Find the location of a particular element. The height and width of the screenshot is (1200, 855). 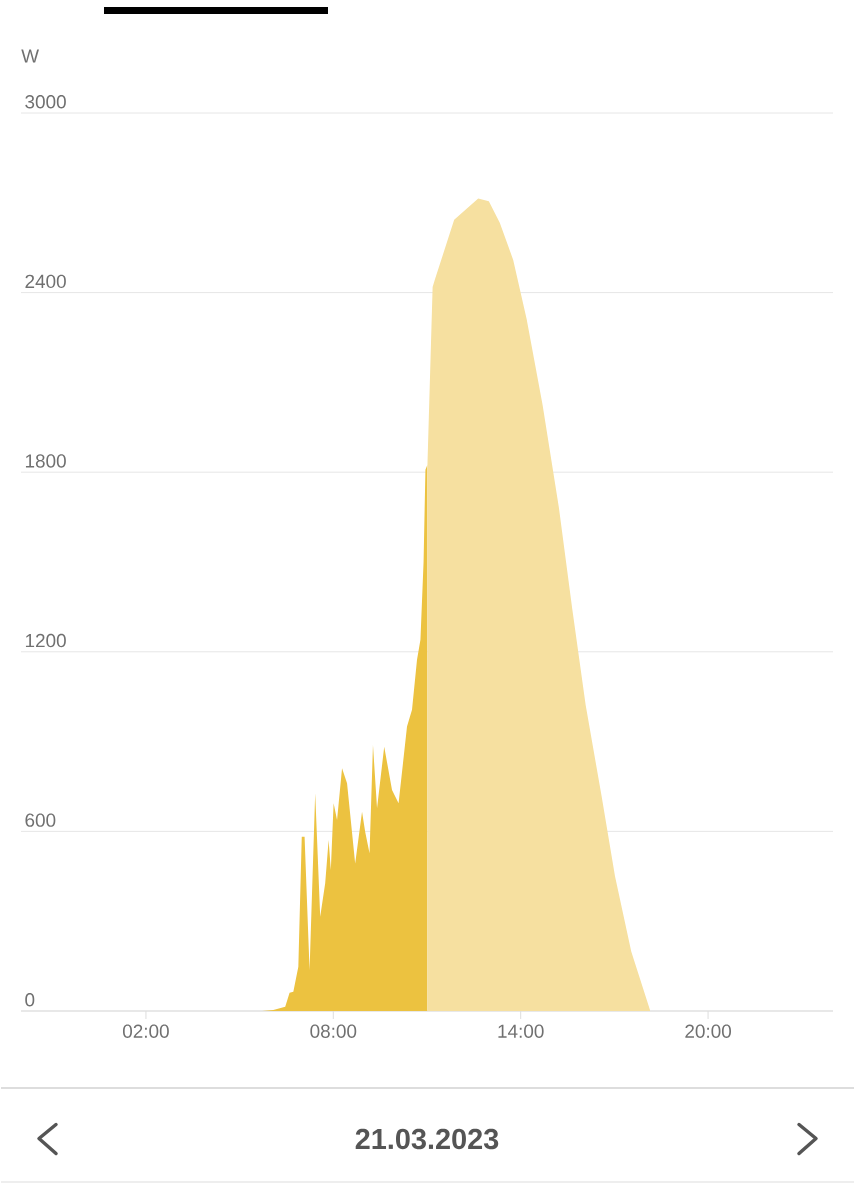

x-tick-label: 20:00 is located at coordinates (708, 1031).